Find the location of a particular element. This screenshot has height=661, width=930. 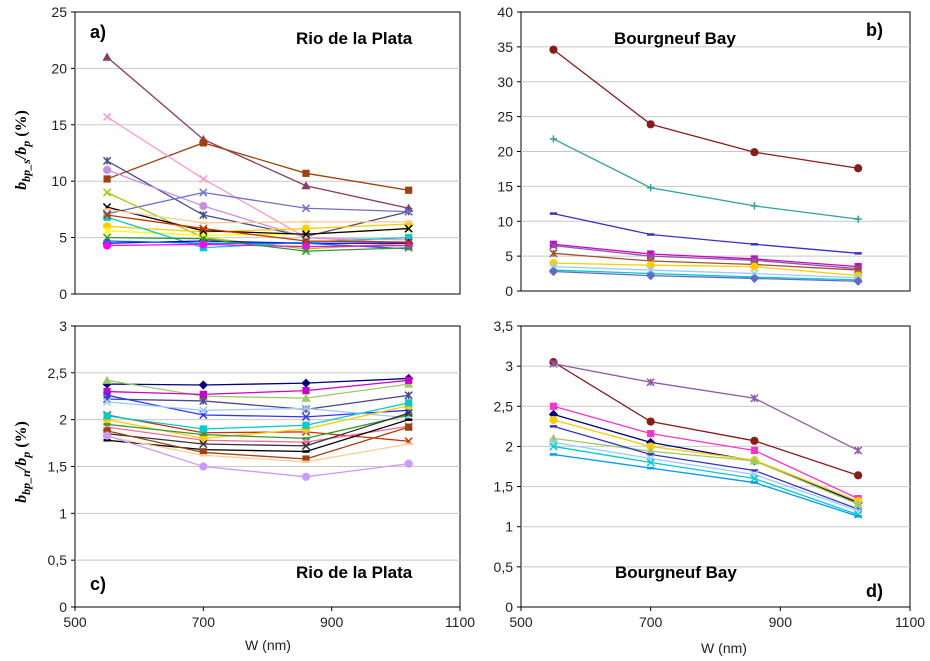

panel-c-letter: c) is located at coordinates (98, 584).